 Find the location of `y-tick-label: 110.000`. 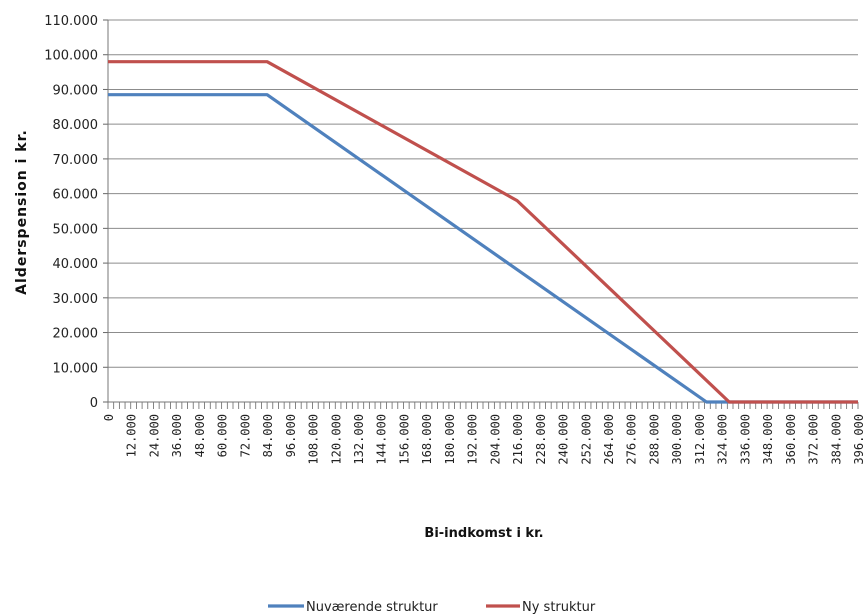

y-tick-label: 110.000 is located at coordinates (71, 21).